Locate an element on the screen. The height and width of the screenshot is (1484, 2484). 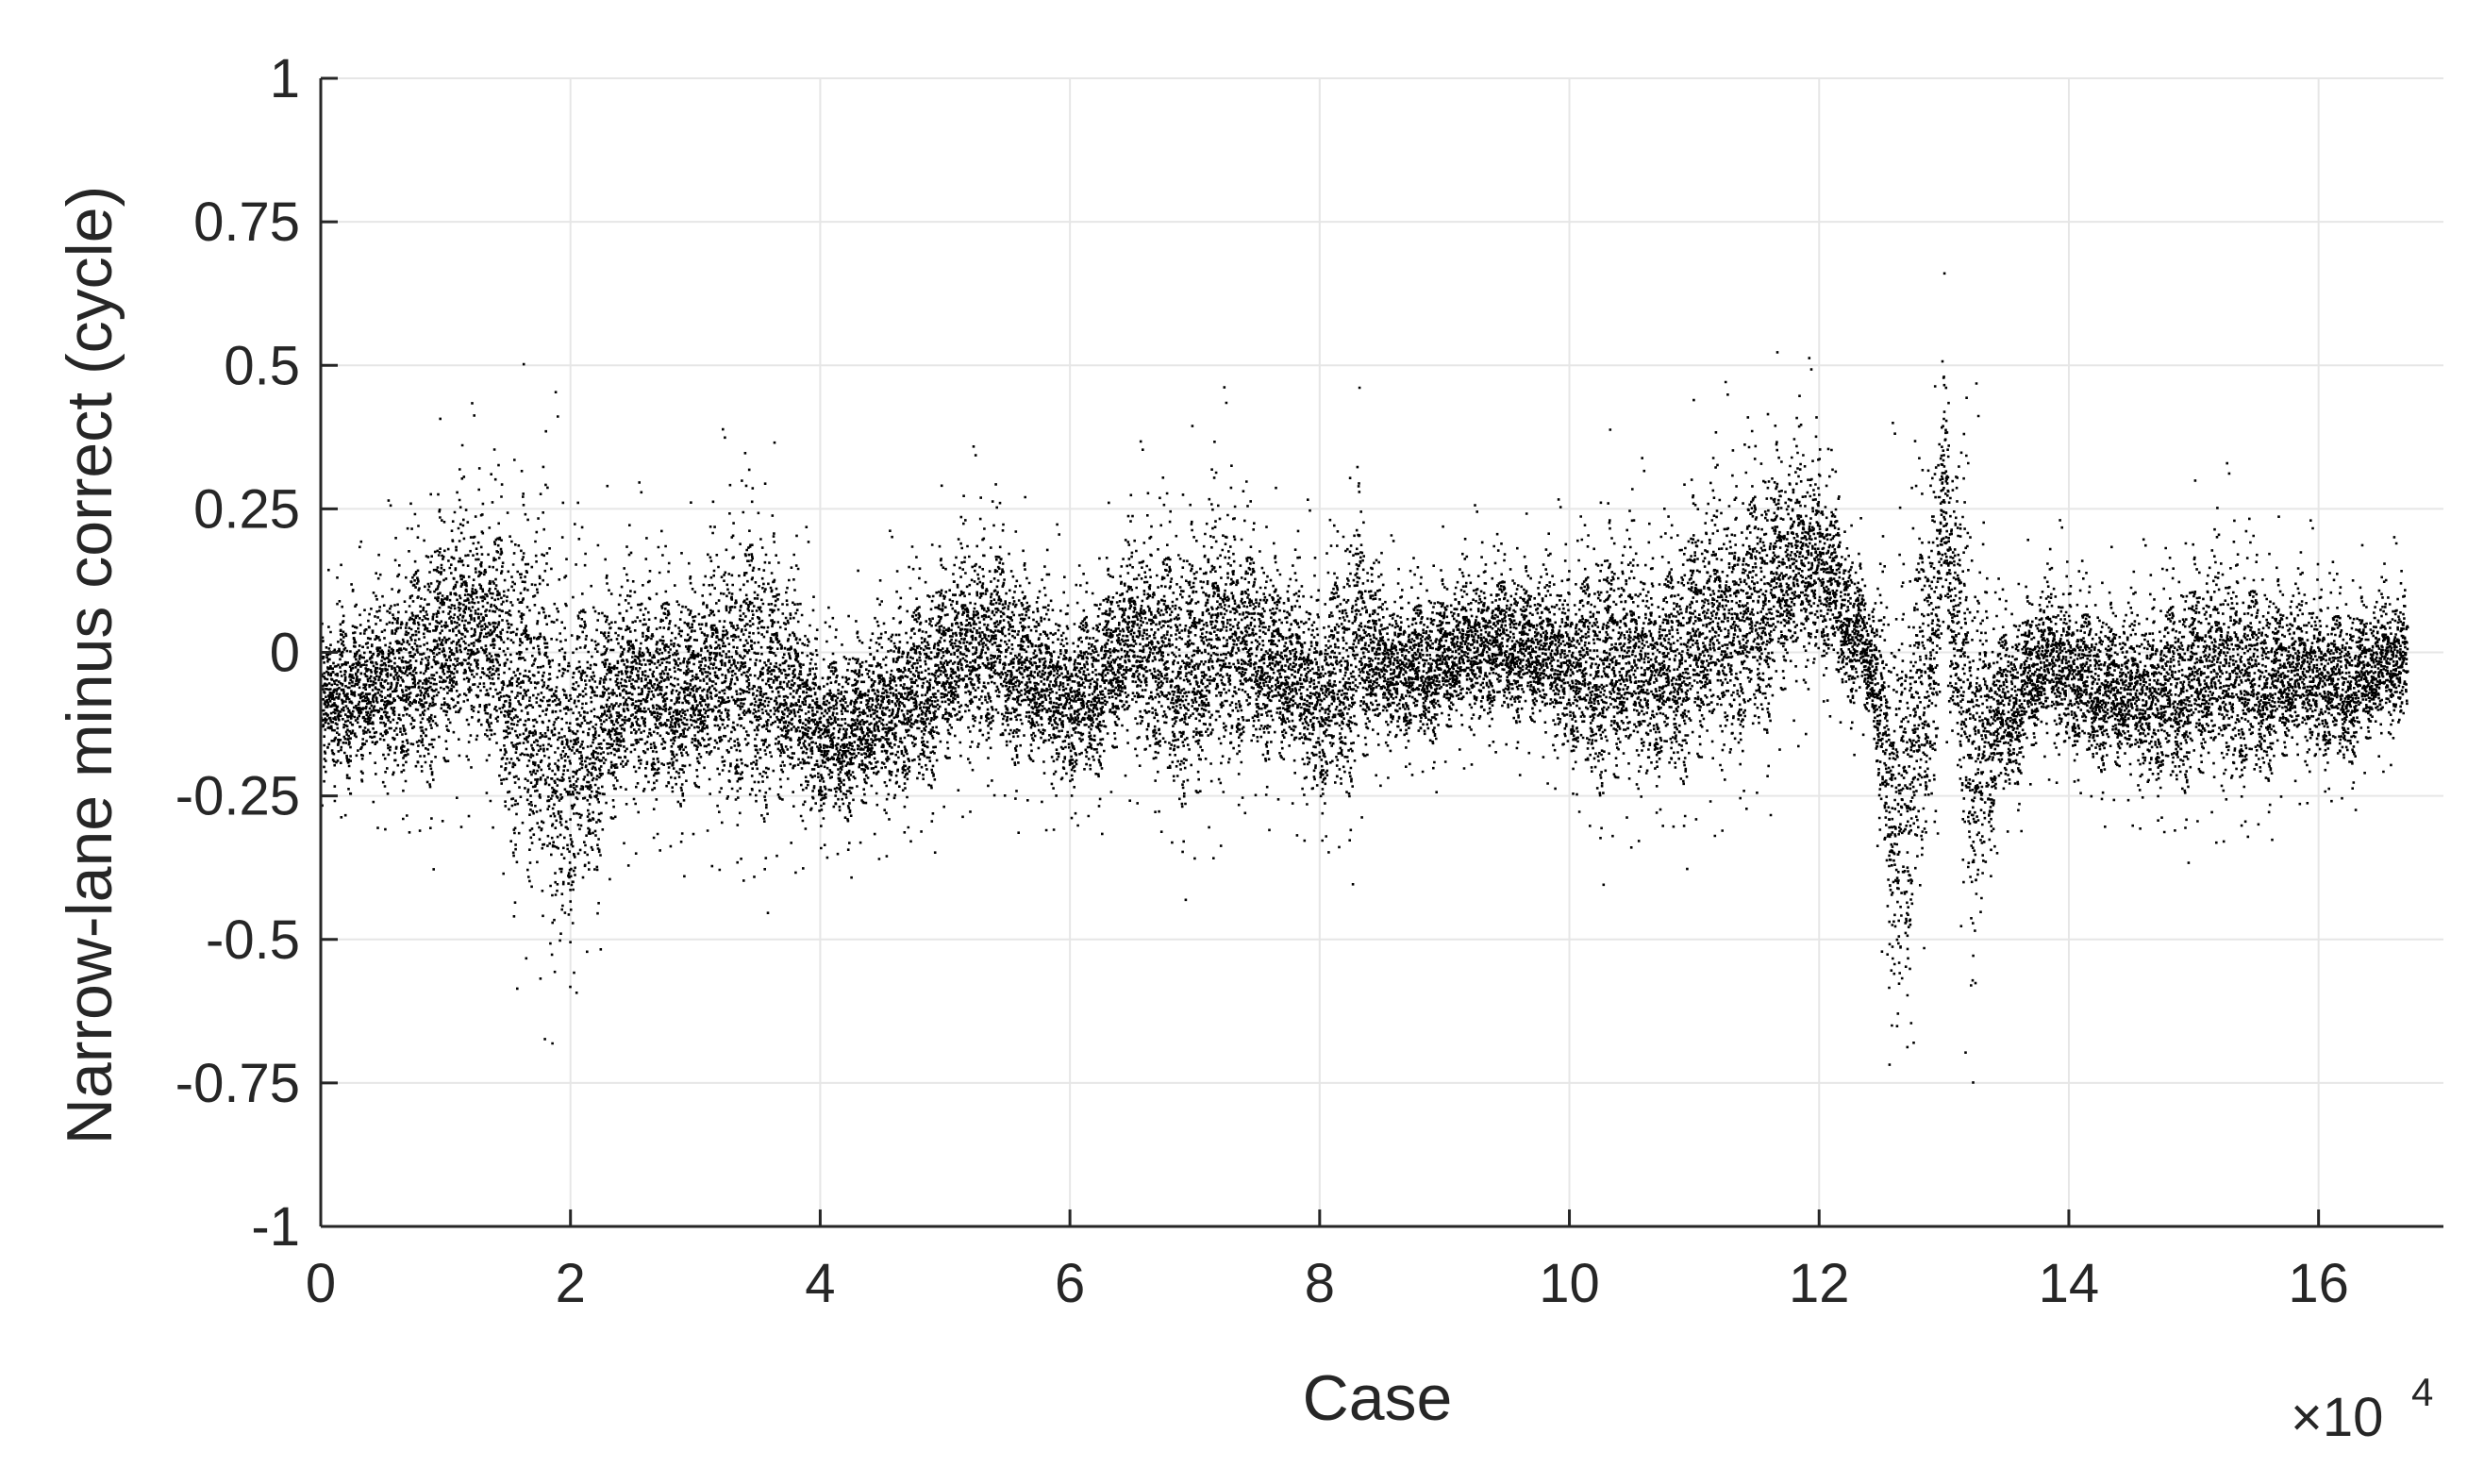
x-tick-label: 4 is located at coordinates (820, 1283).